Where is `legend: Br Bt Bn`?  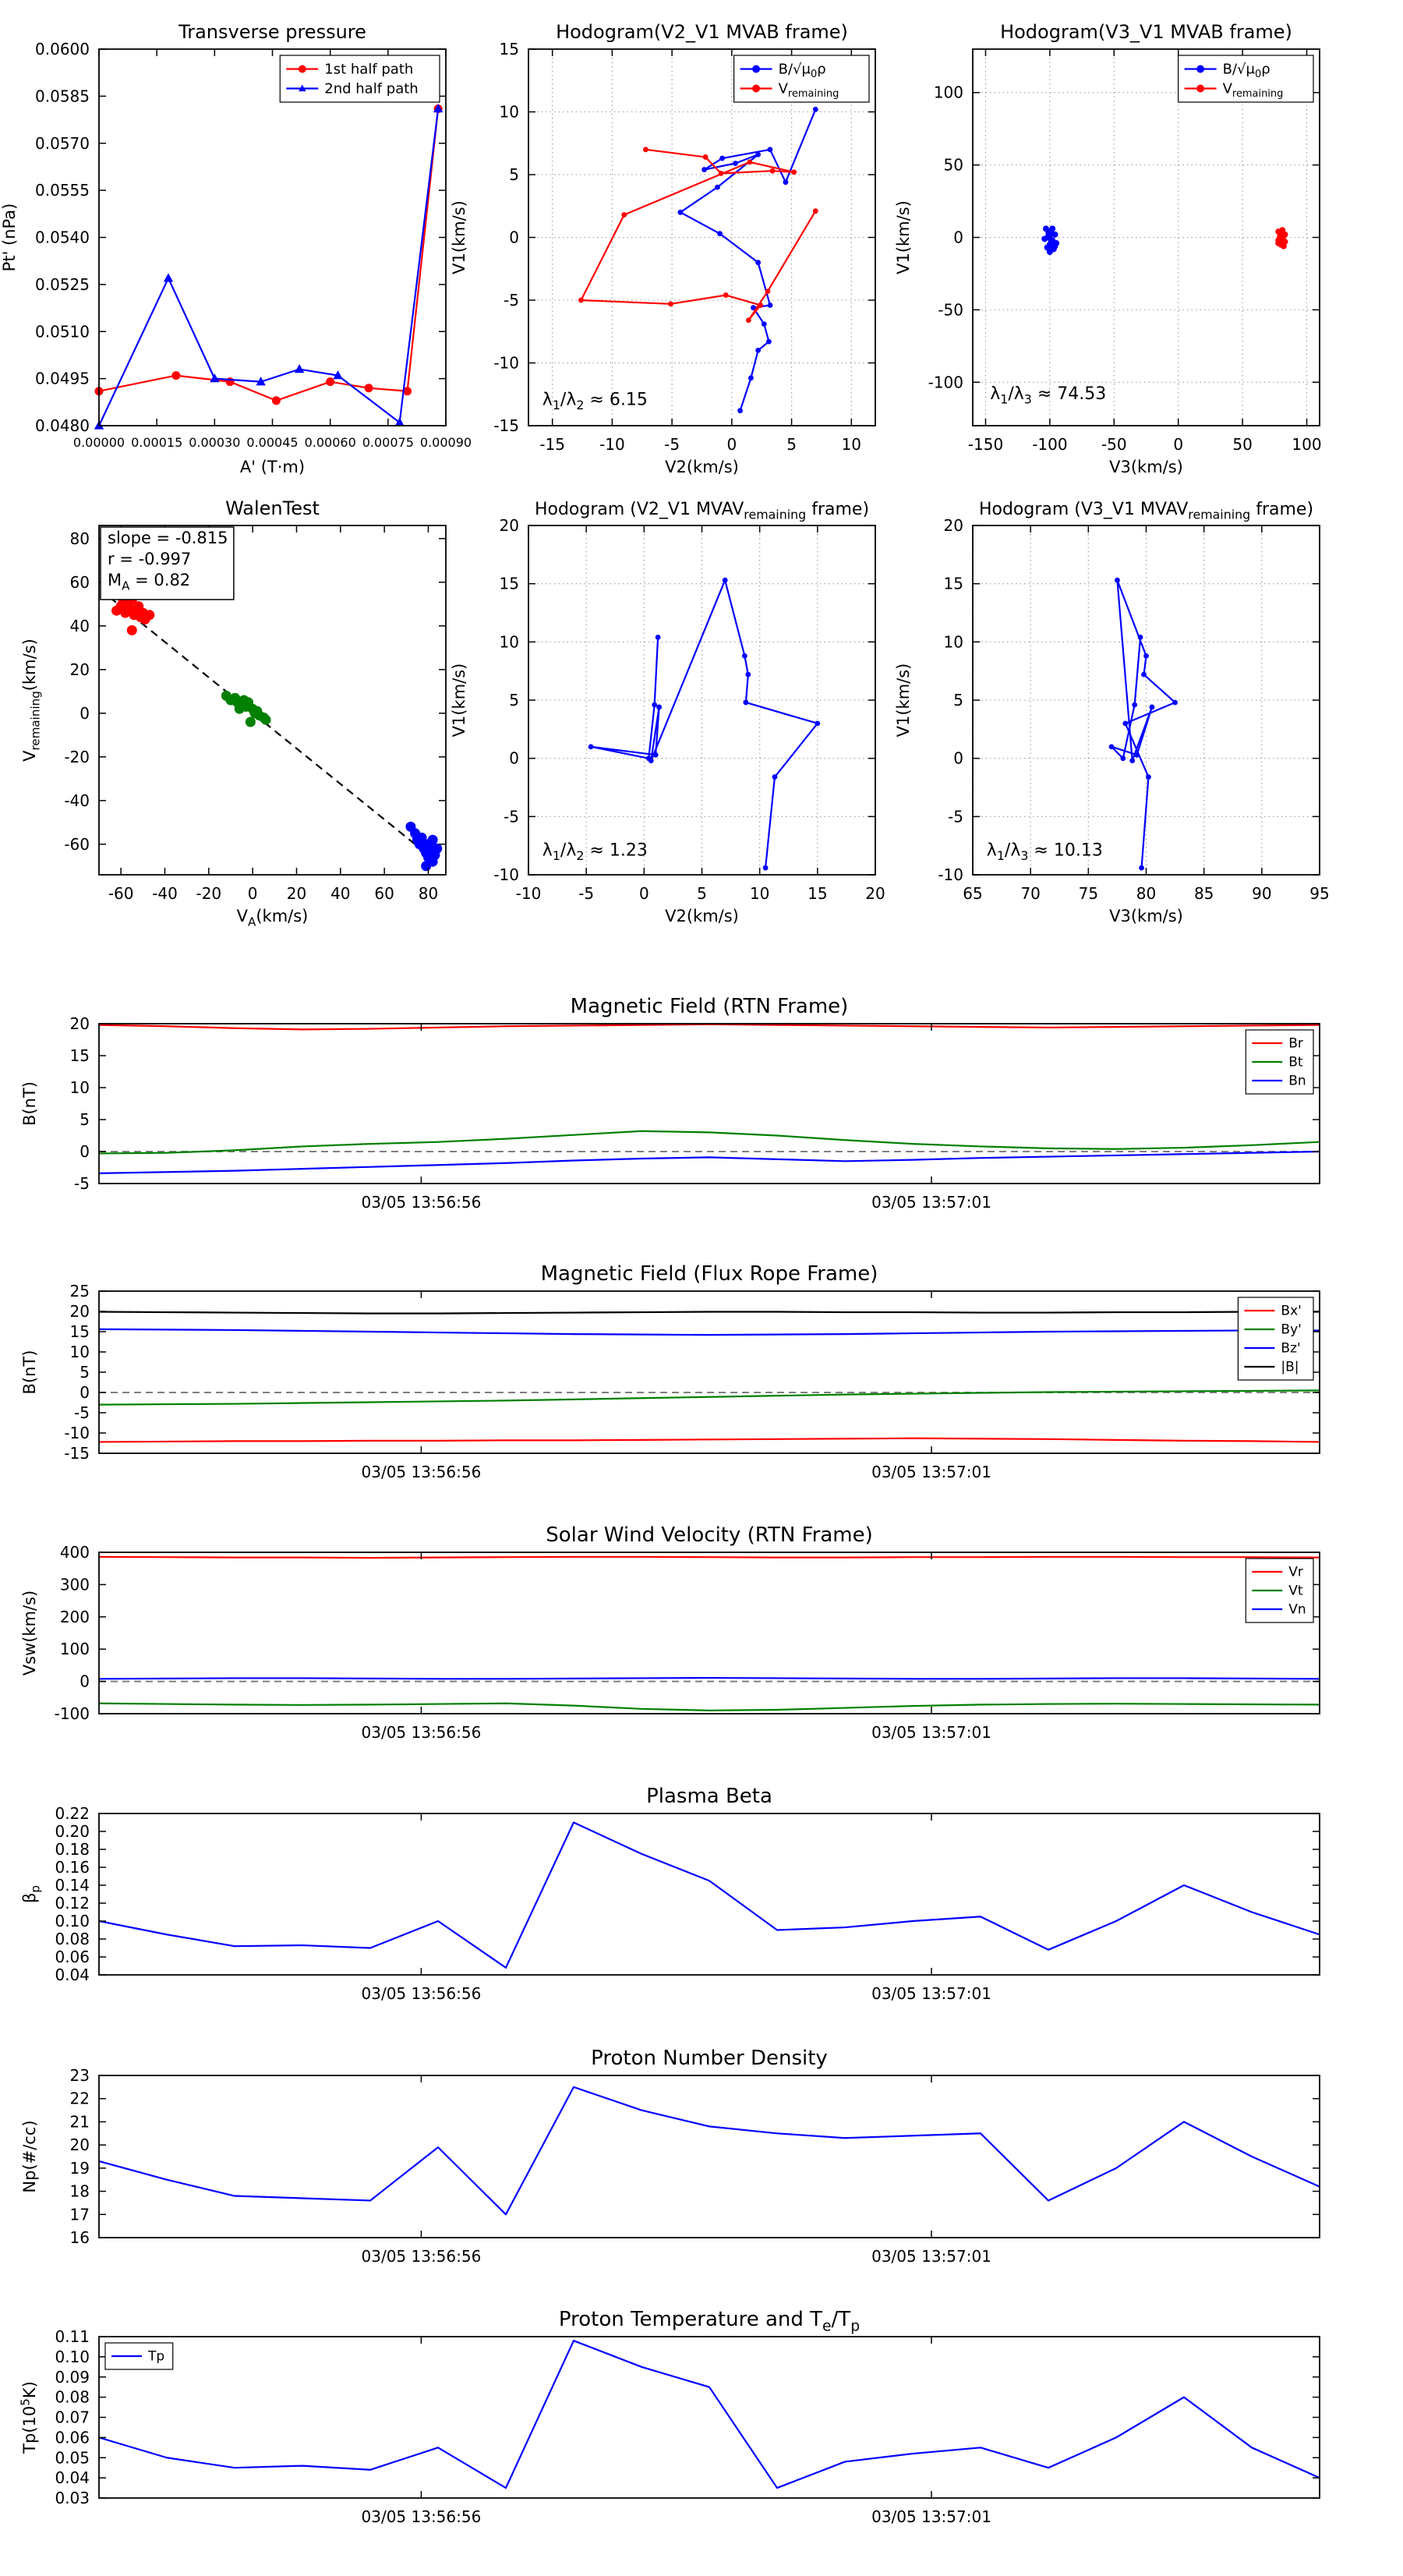 legend: Br Bt Bn is located at coordinates (1279, 1062).